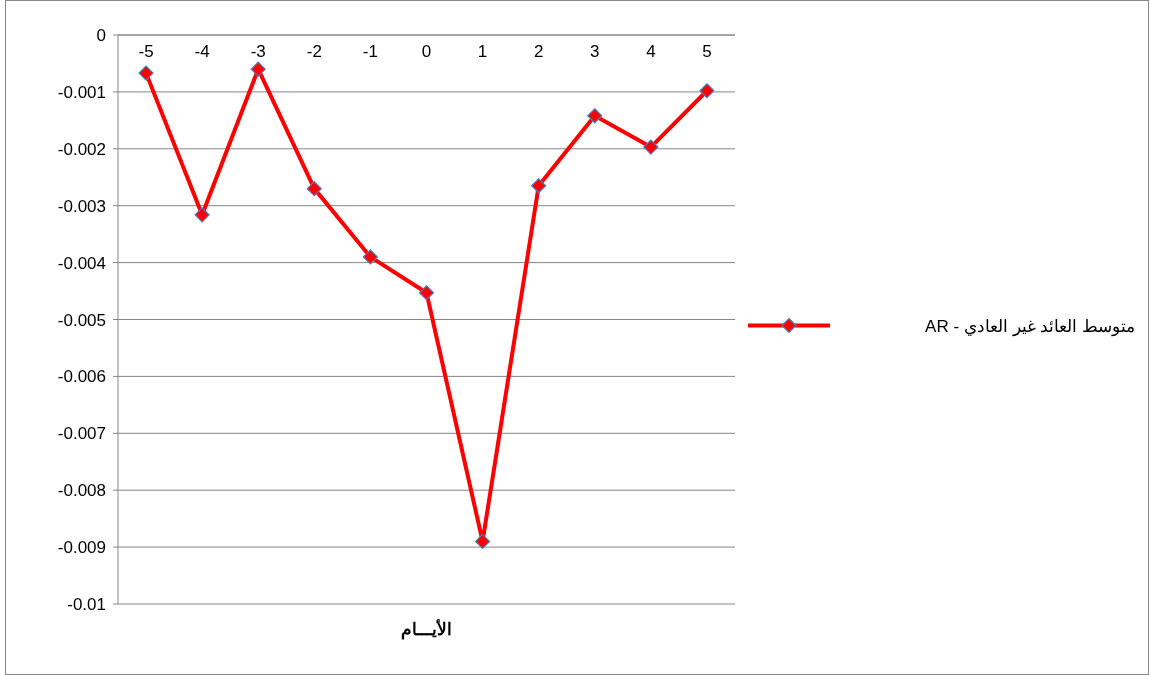 The height and width of the screenshot is (675, 1151). I want to click on y-tick-label: -0.004, so click(81, 263).